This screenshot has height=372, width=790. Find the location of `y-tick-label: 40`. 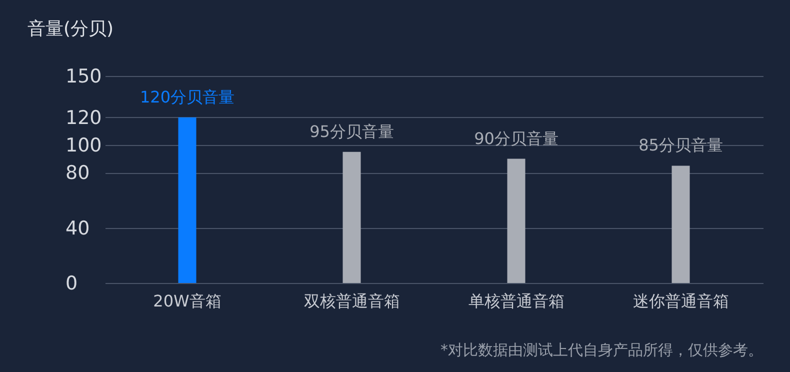

y-tick-label: 40 is located at coordinates (78, 228).